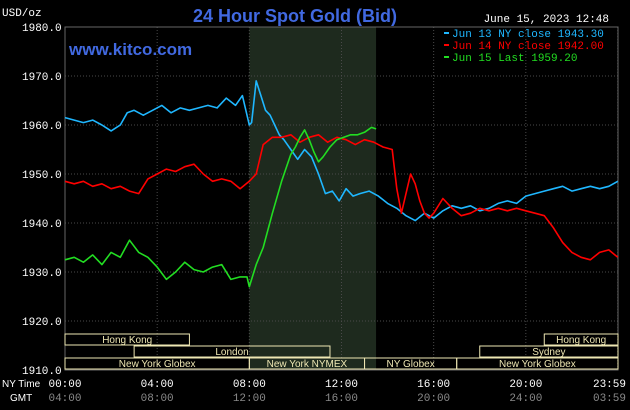 The height and width of the screenshot is (410, 630). What do you see at coordinates (514, 59) in the screenshot?
I see `legend-label: Jun 15 Last 1959.20` at bounding box center [514, 59].